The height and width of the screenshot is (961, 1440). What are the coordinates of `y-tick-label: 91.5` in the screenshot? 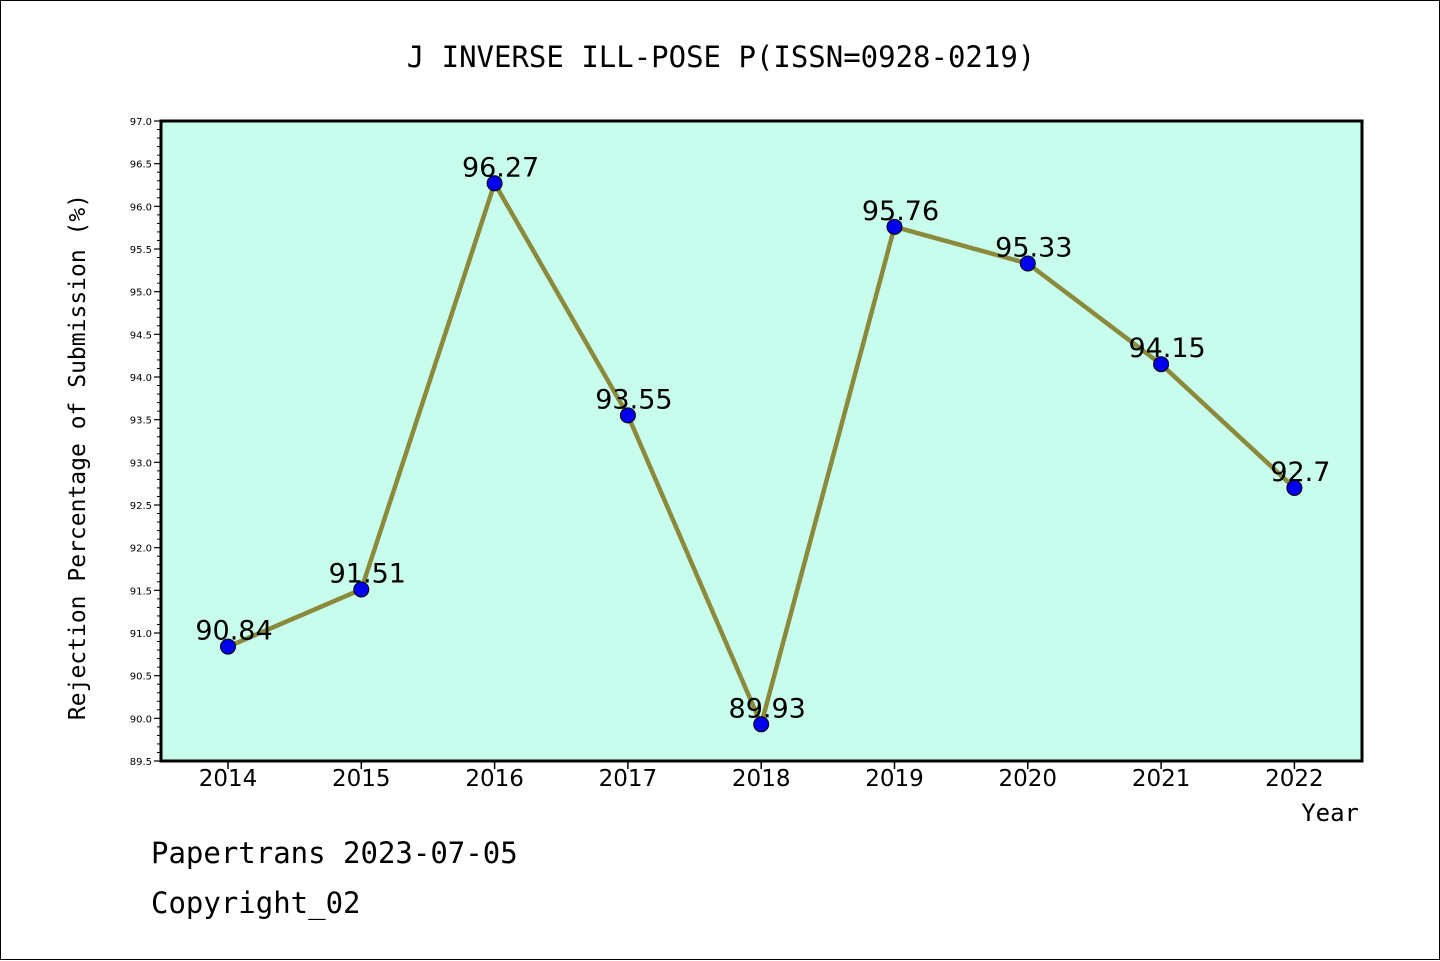 It's located at (141, 591).